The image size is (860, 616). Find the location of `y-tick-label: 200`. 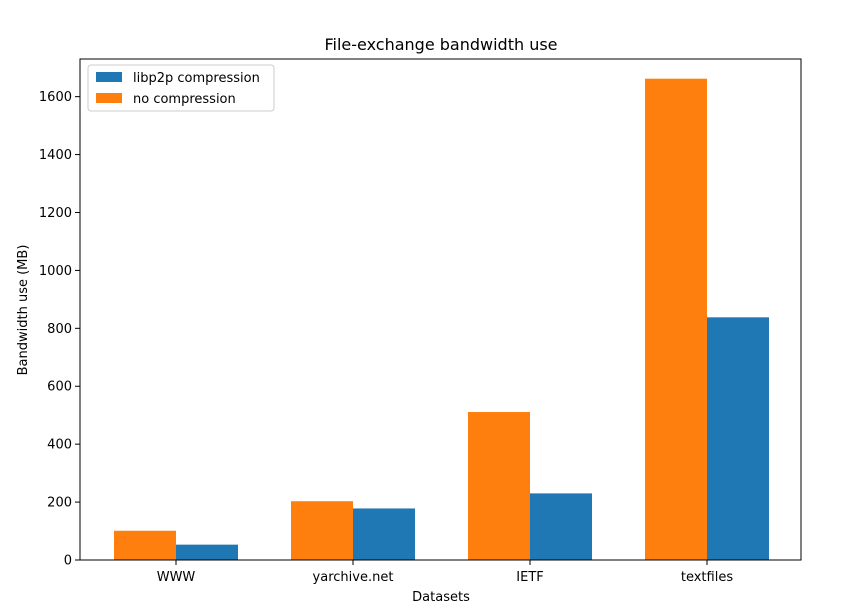

y-tick-label: 200 is located at coordinates (59, 503).